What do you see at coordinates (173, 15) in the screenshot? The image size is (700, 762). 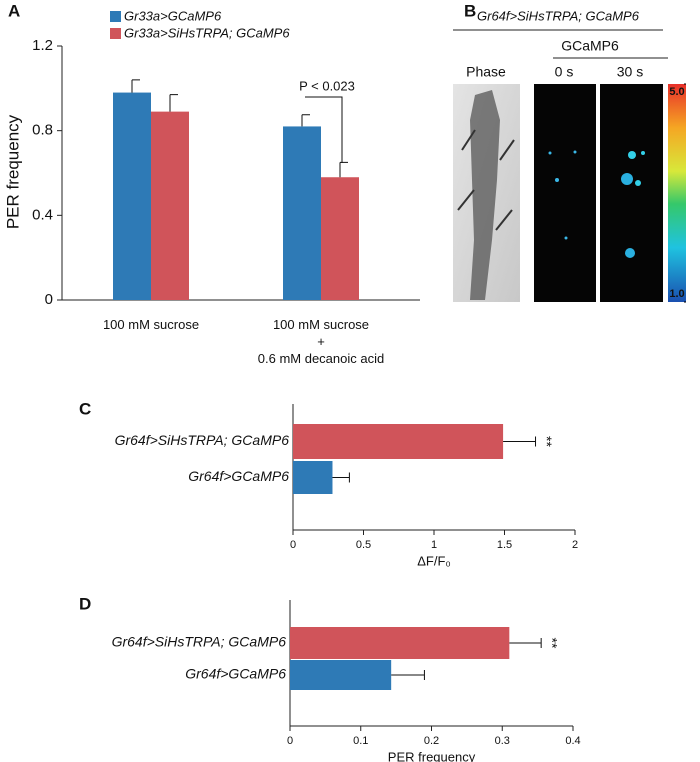 I see `legend-label: Gr33a>GCaMP6` at bounding box center [173, 15].